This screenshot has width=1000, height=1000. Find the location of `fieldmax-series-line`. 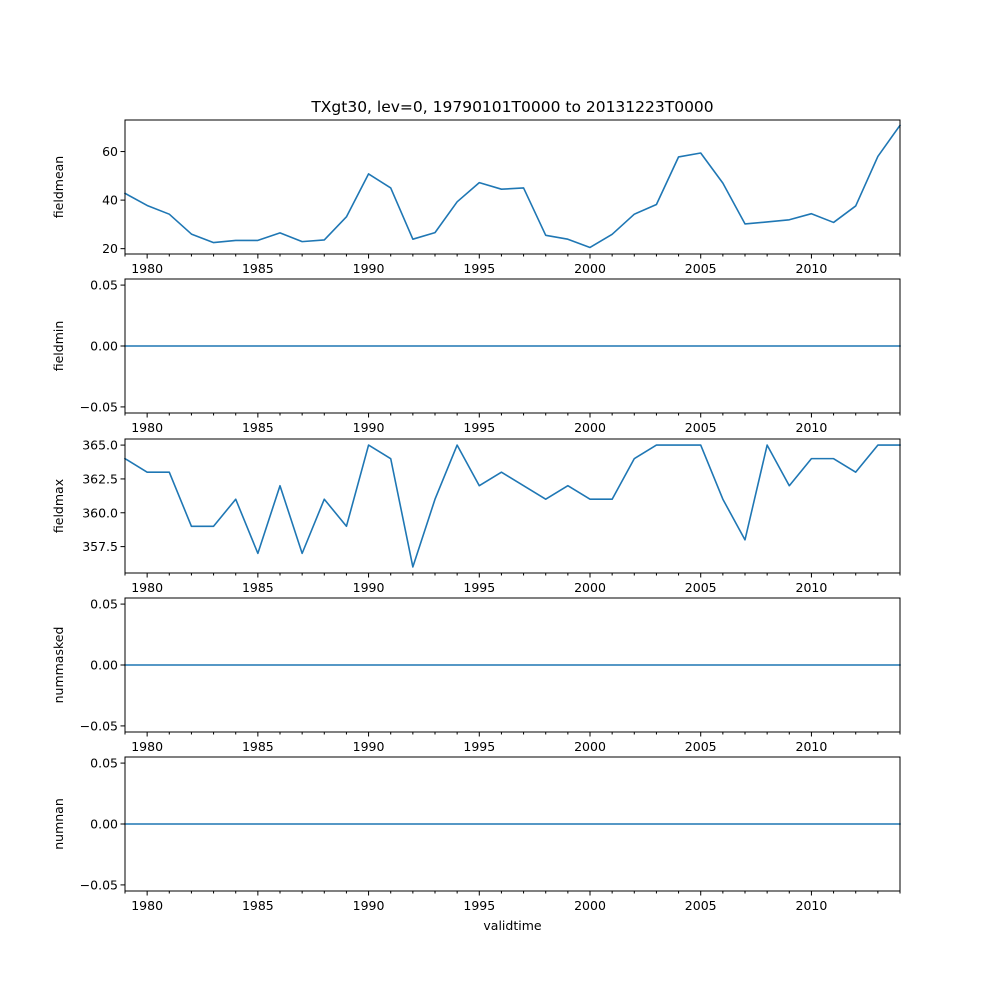

fieldmax-series-line is located at coordinates (512, 506).